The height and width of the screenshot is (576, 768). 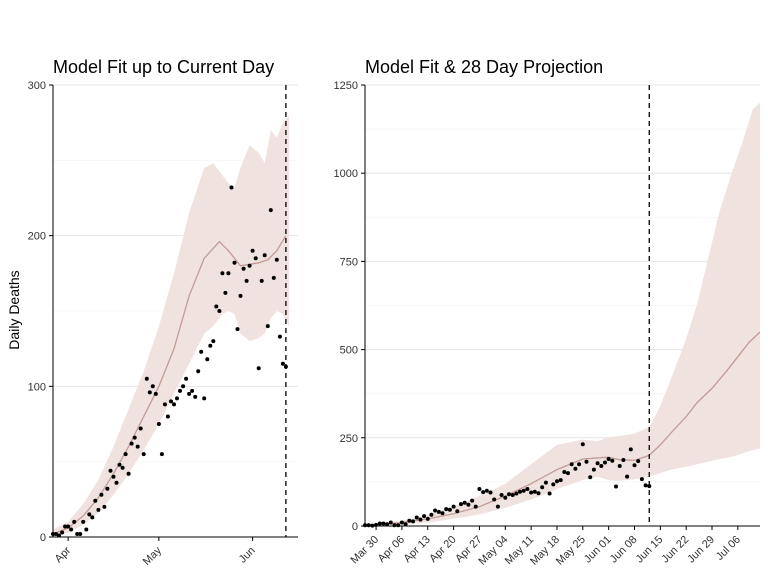 I want to click on right-x-tick-label: Jul 06, so click(x=728, y=548).